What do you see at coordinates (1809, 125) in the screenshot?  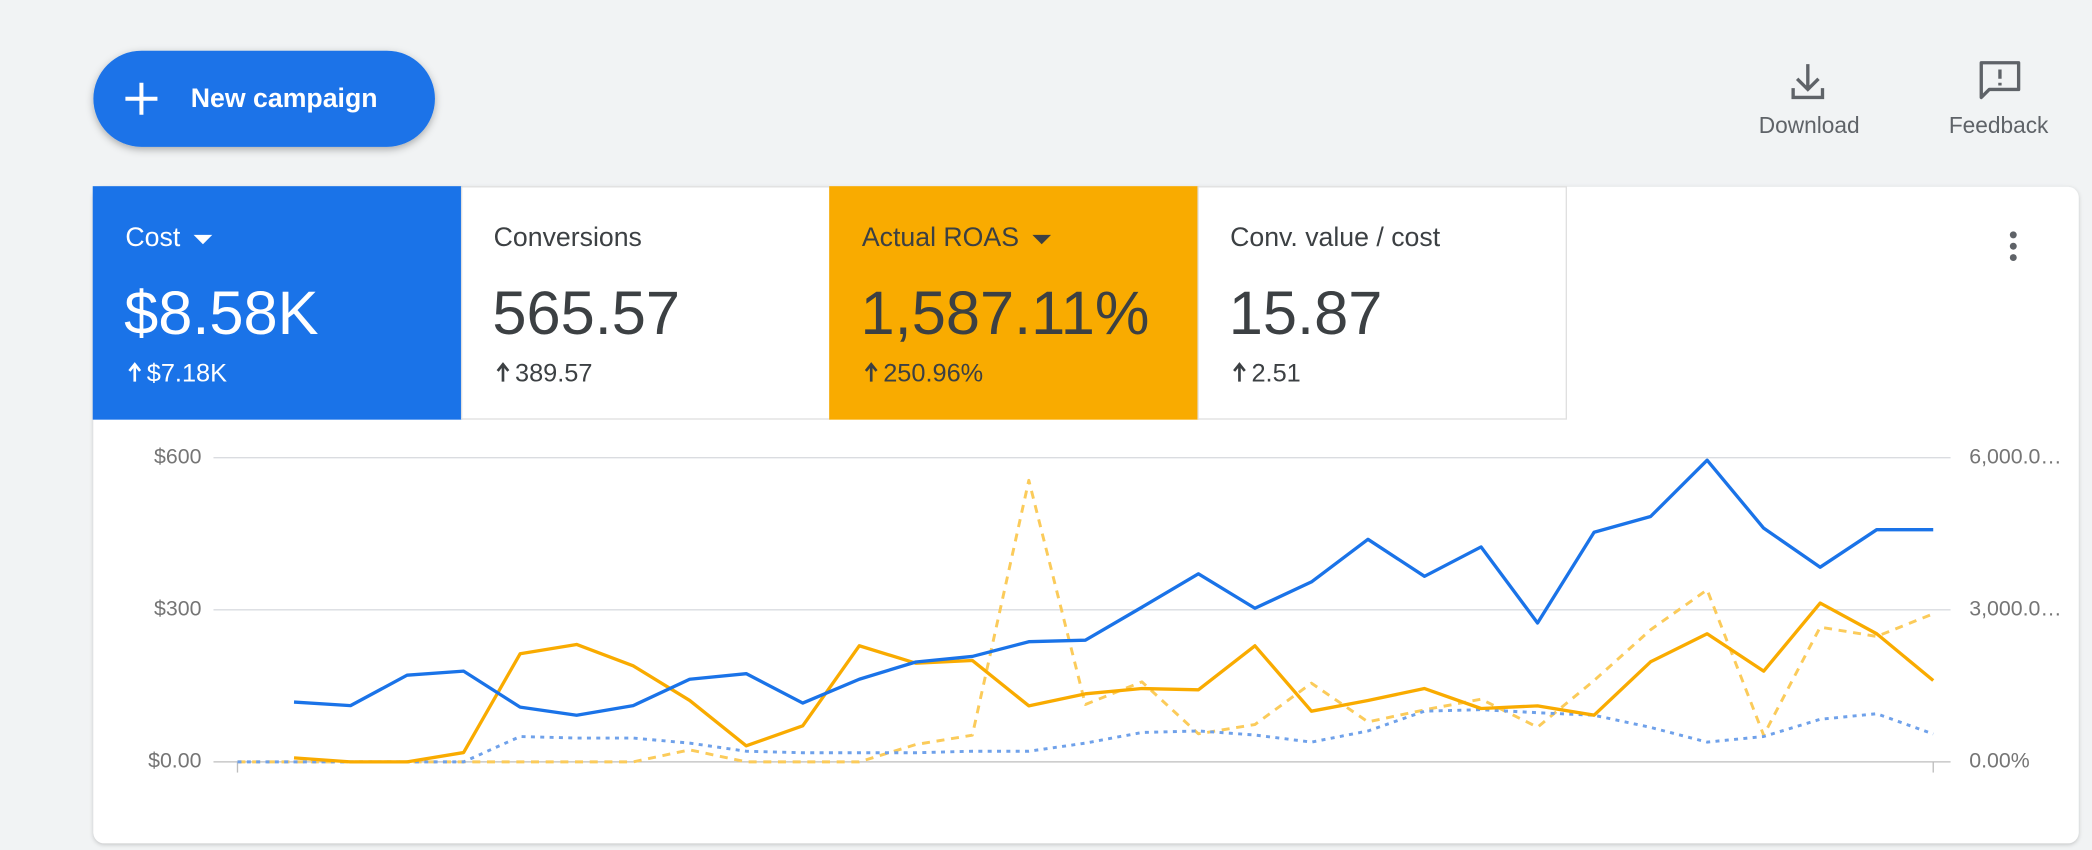 I see `action-label: Download` at bounding box center [1809, 125].